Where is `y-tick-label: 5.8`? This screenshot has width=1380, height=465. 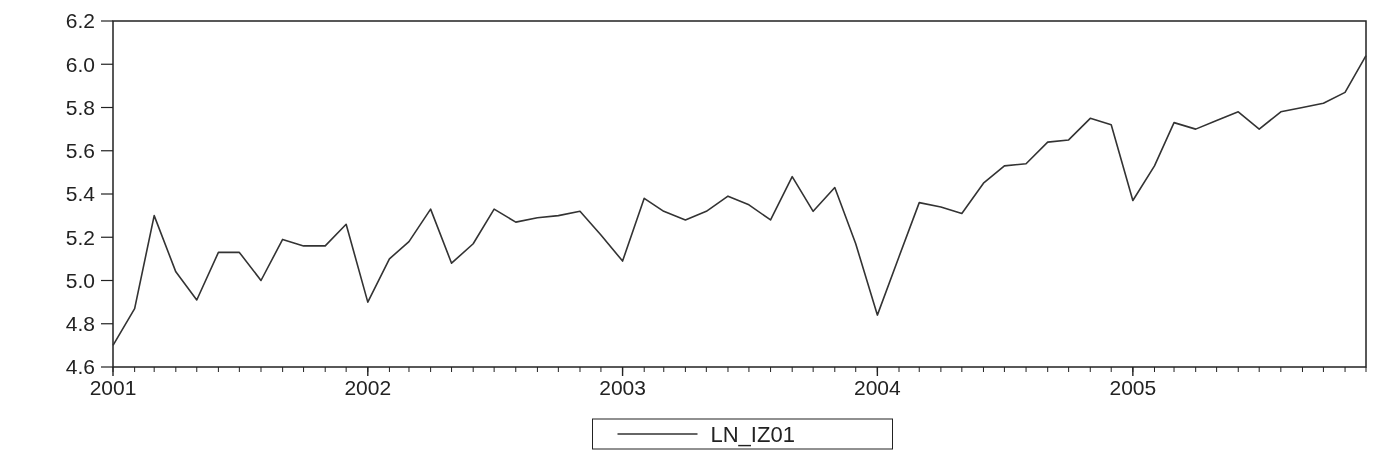
y-tick-label: 5.8 is located at coordinates (80, 107).